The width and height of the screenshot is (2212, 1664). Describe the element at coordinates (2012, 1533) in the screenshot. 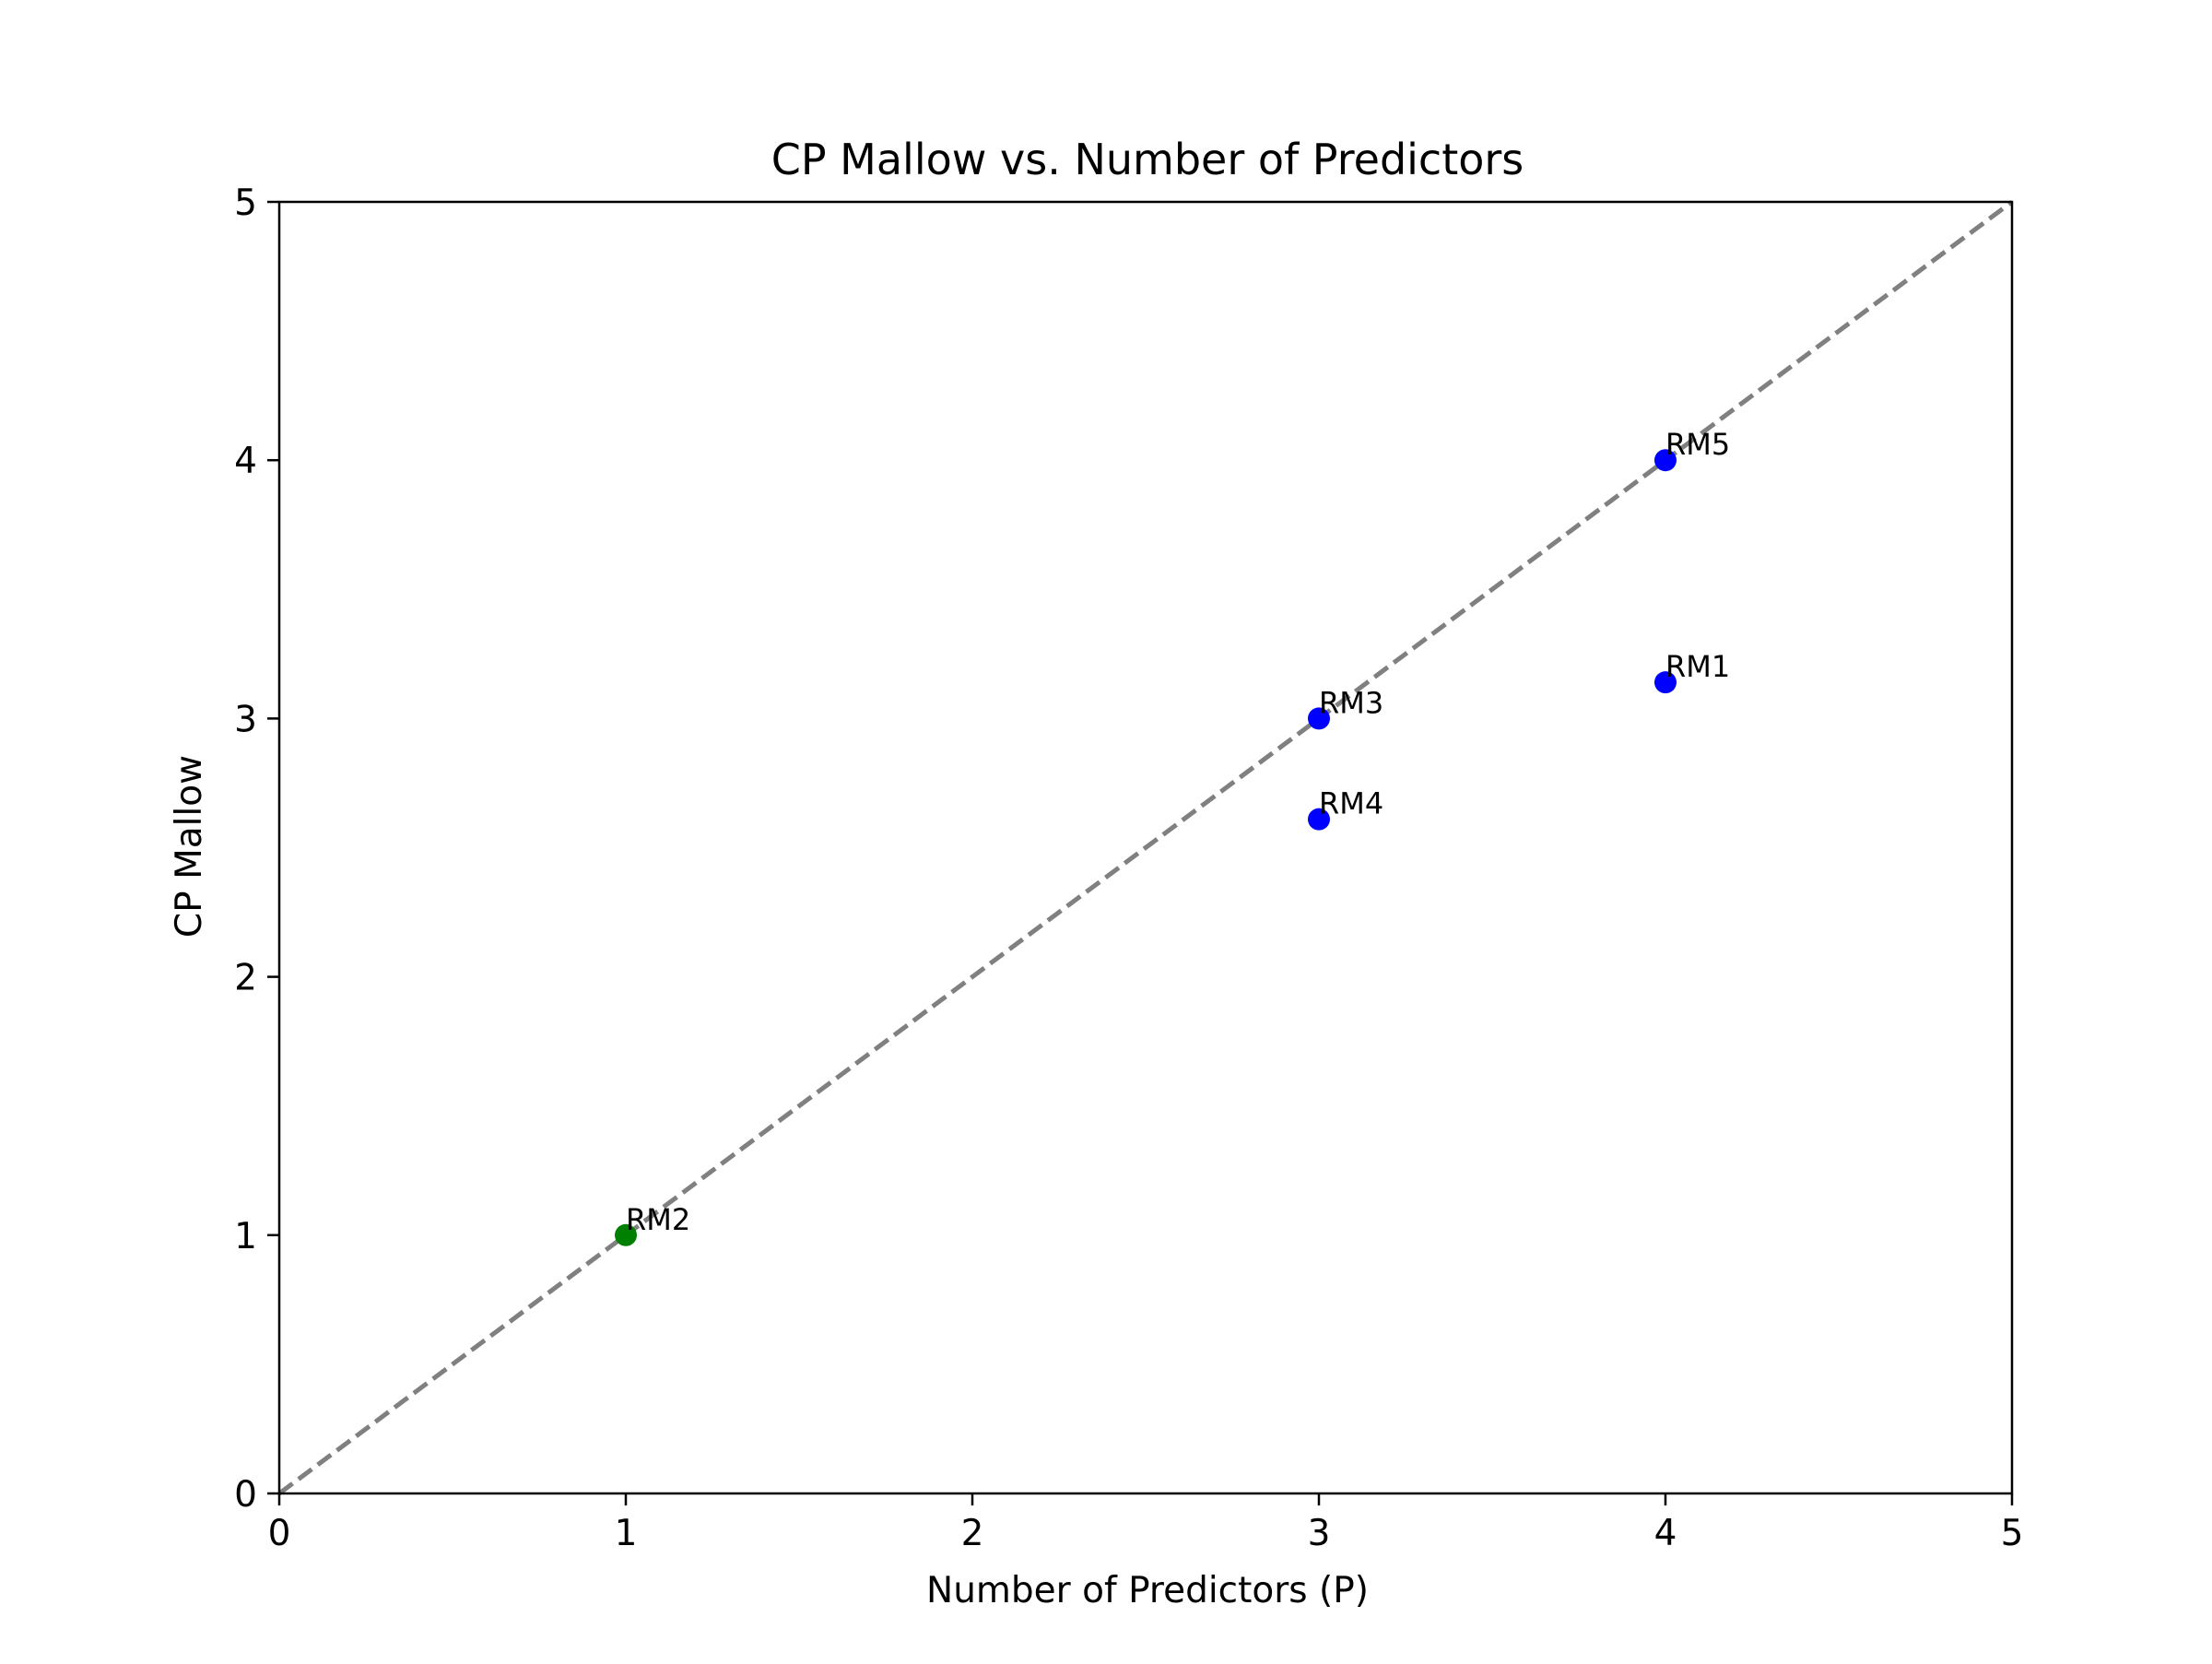

I see `x-tick-label: 5` at that location.